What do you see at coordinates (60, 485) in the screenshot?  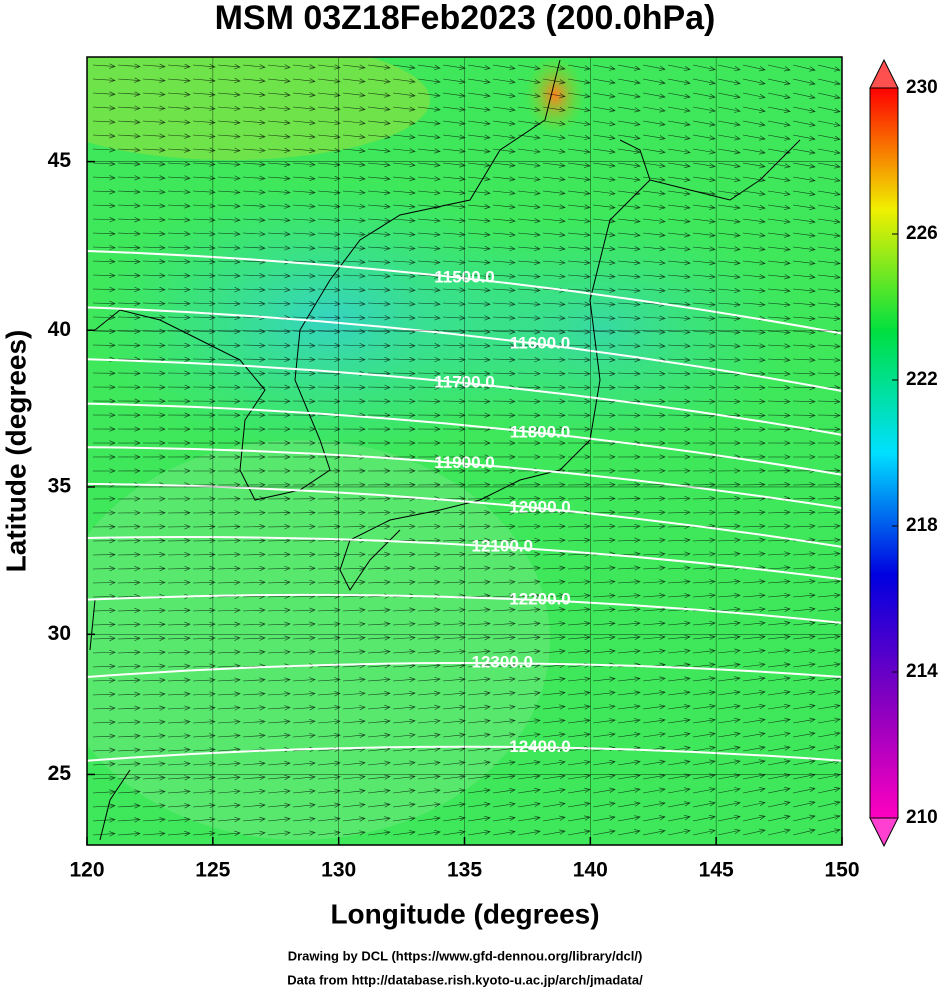 I see `y-tick-label: 35` at bounding box center [60, 485].